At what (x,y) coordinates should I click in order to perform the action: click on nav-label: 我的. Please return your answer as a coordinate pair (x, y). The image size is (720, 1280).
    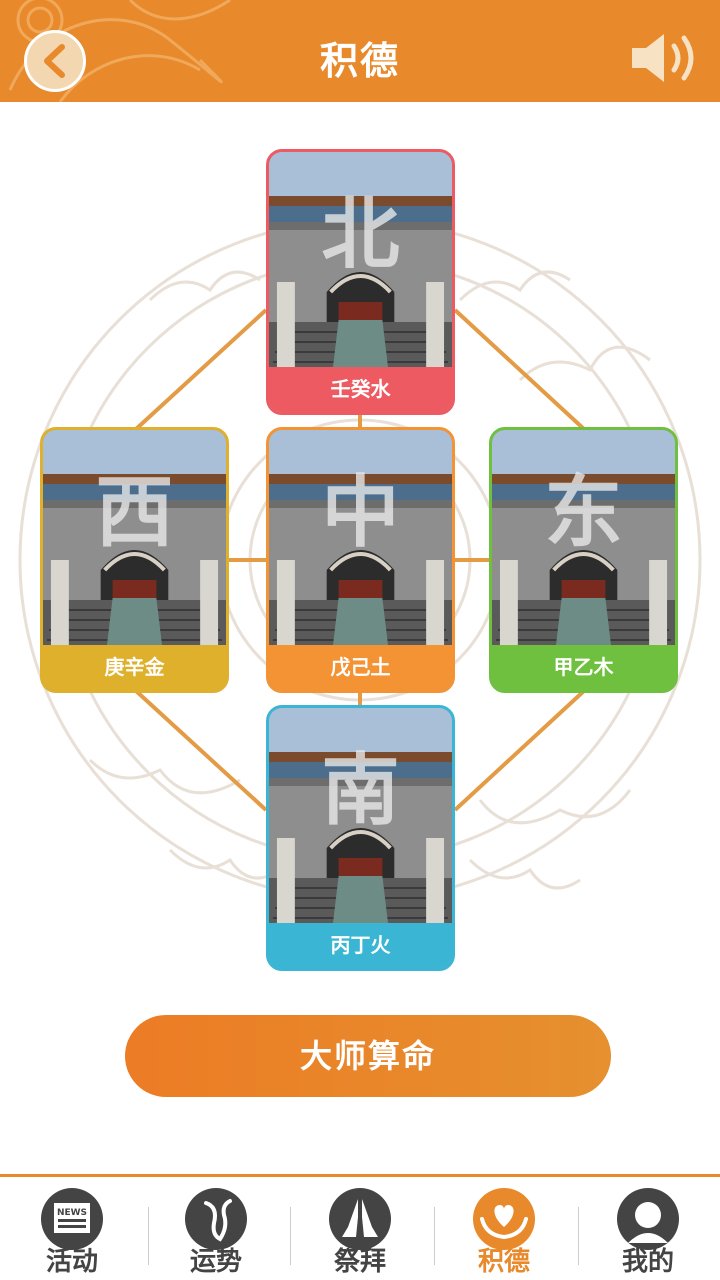
    Looking at the image, I should click on (647, 1262).